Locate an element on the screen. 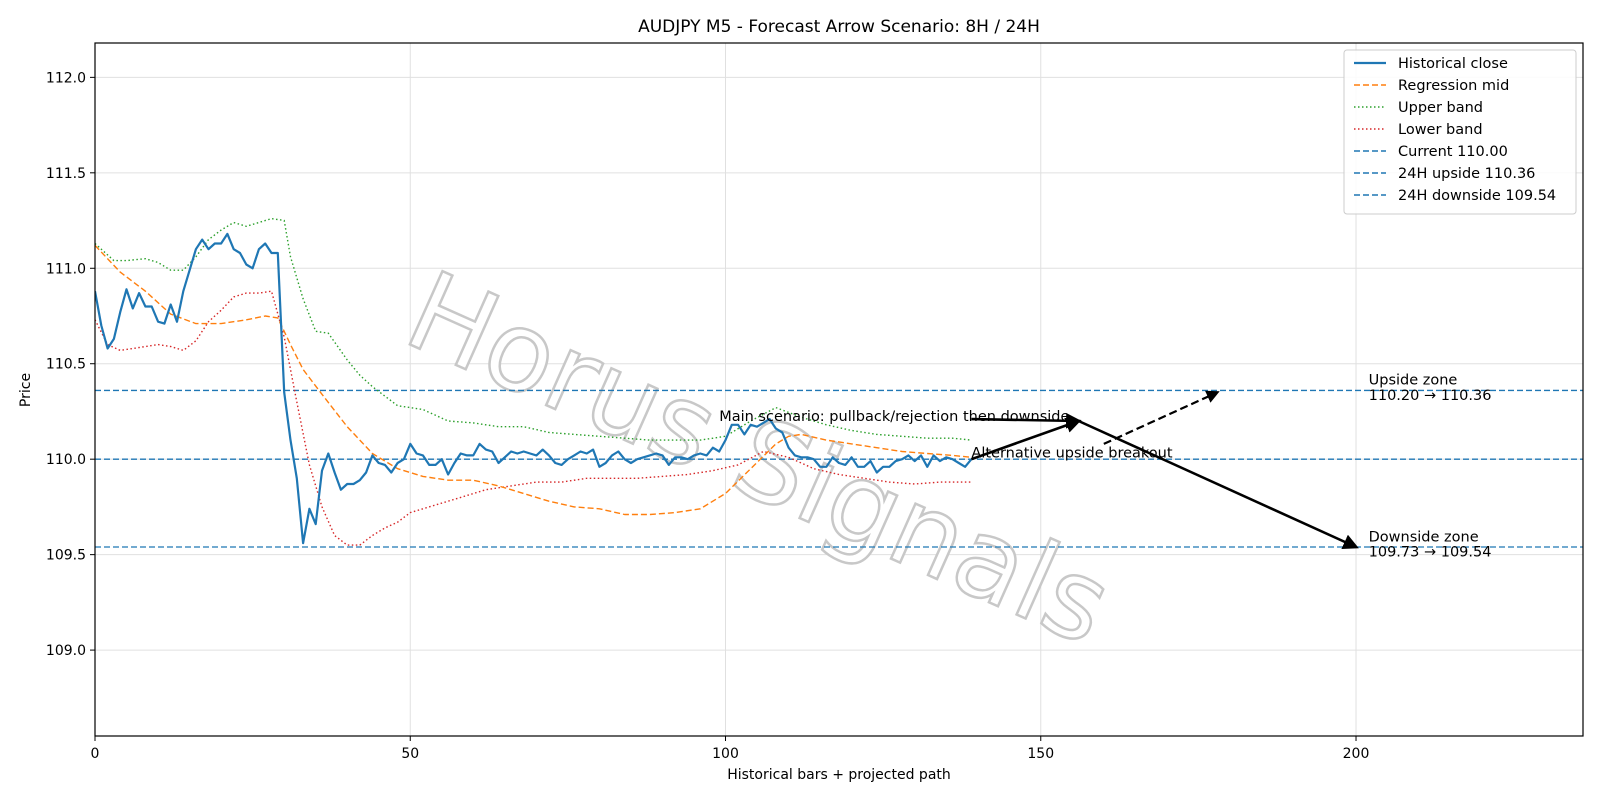 This screenshot has height=800, width=1600. y-axis: 109.0 109.5 110.0 110.5 111.0 111.5 112.0 is located at coordinates (70, 364).